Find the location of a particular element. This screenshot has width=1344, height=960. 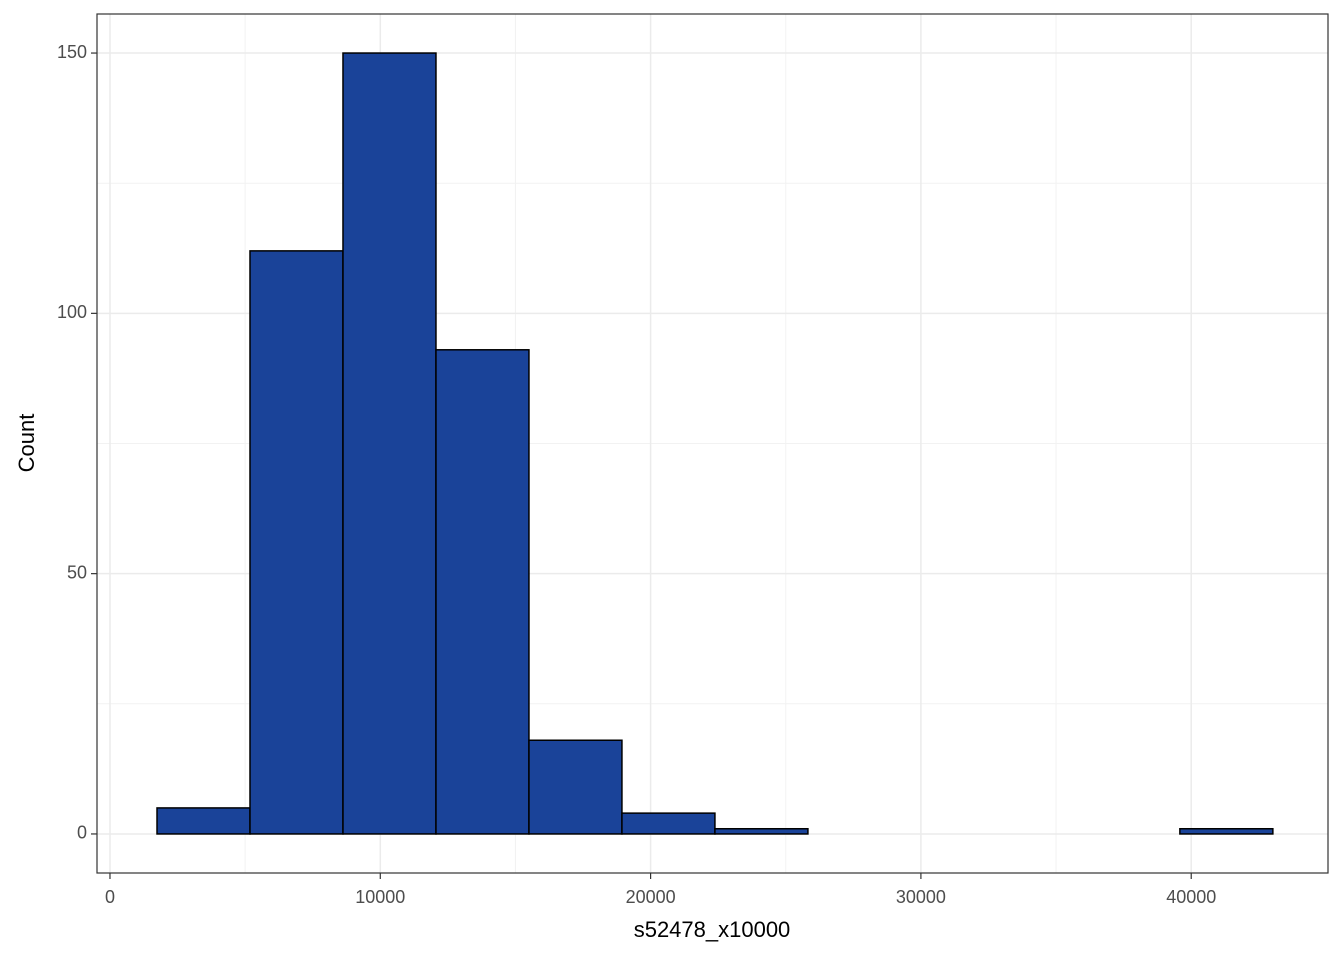

y-tick-label: 150 is located at coordinates (72, 52).